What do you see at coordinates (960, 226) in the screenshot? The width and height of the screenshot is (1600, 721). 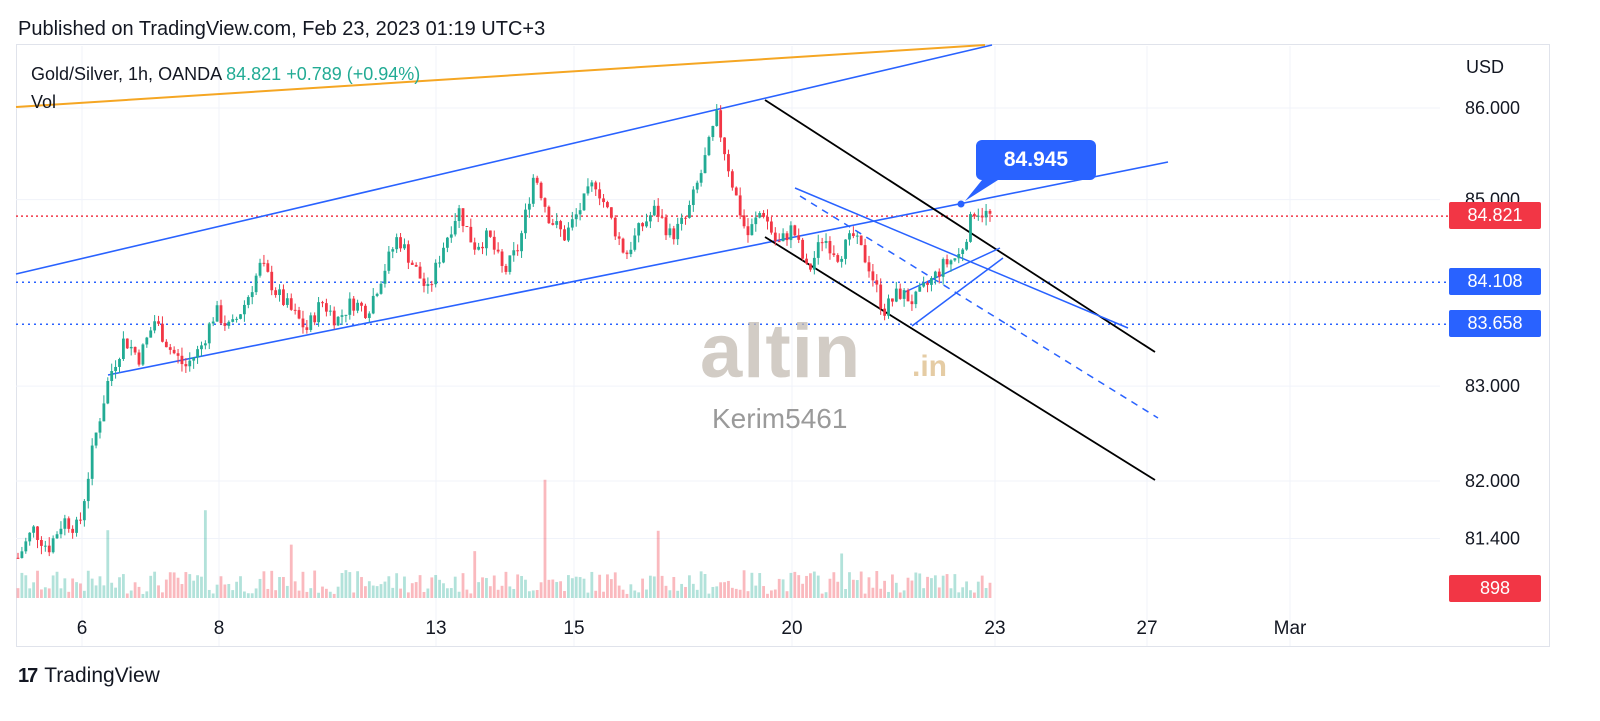 I see `falling-channel-upper` at bounding box center [960, 226].